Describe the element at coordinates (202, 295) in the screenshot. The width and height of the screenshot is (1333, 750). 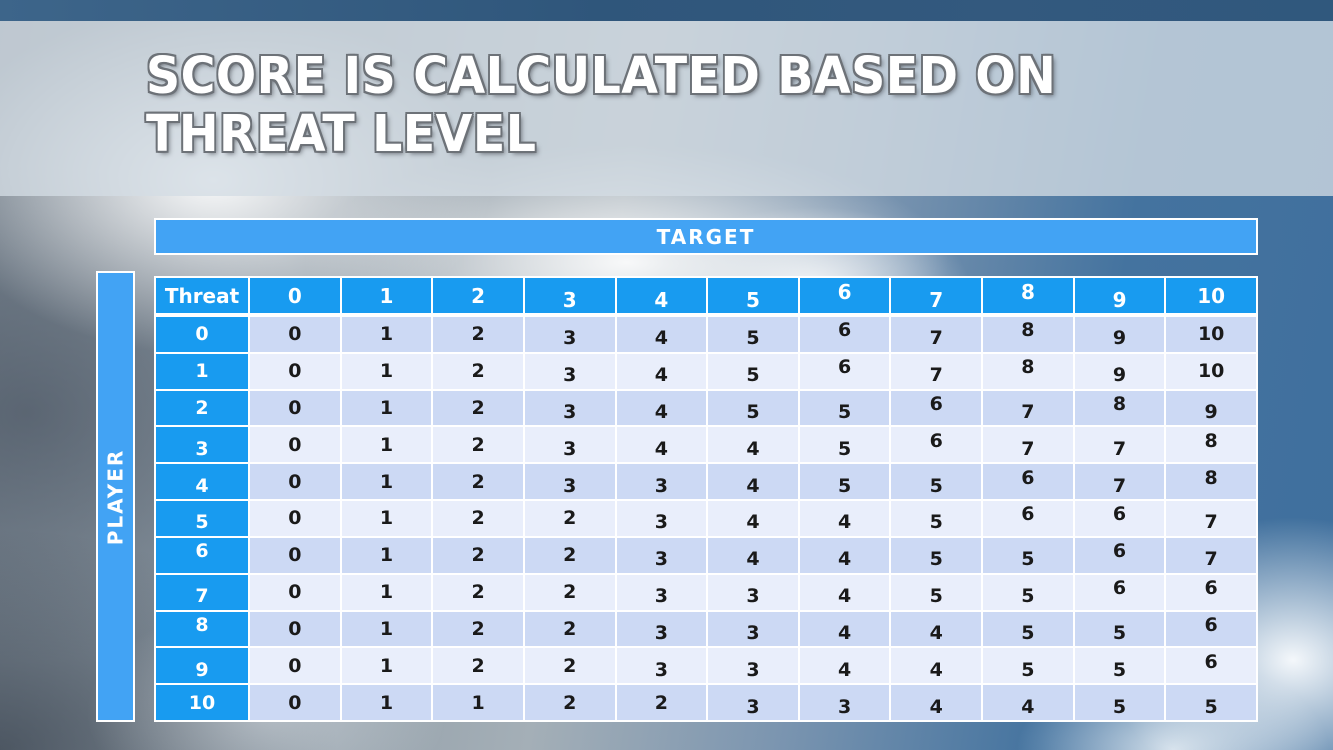
I see `cell-value: Threat` at that location.